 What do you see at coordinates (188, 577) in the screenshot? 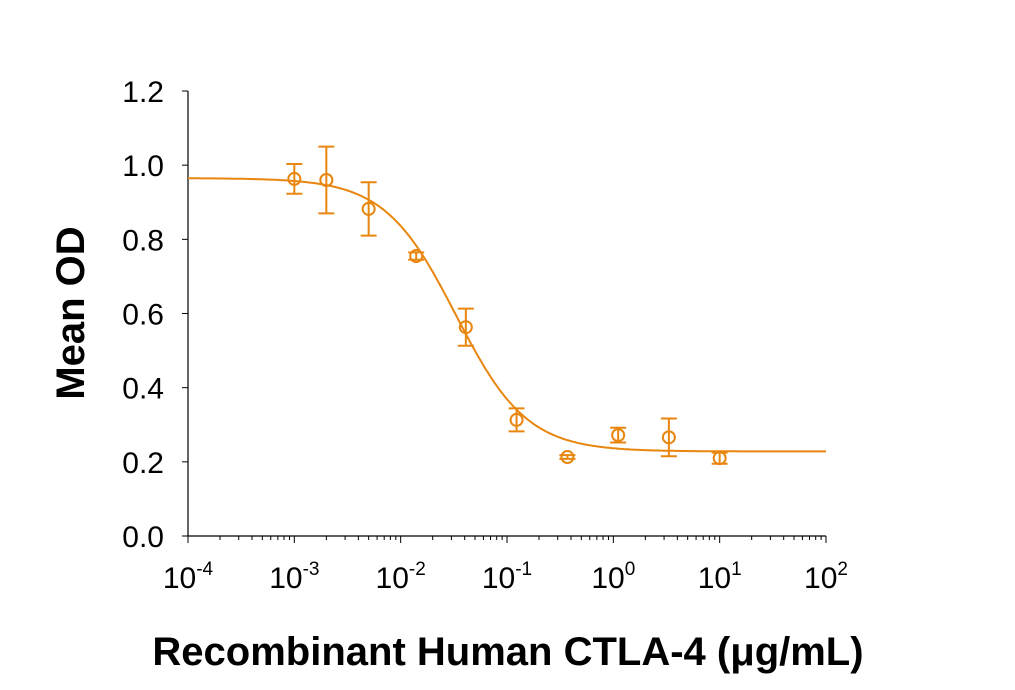
I see `x-tick-label: 10⁻⁴` at bounding box center [188, 577].